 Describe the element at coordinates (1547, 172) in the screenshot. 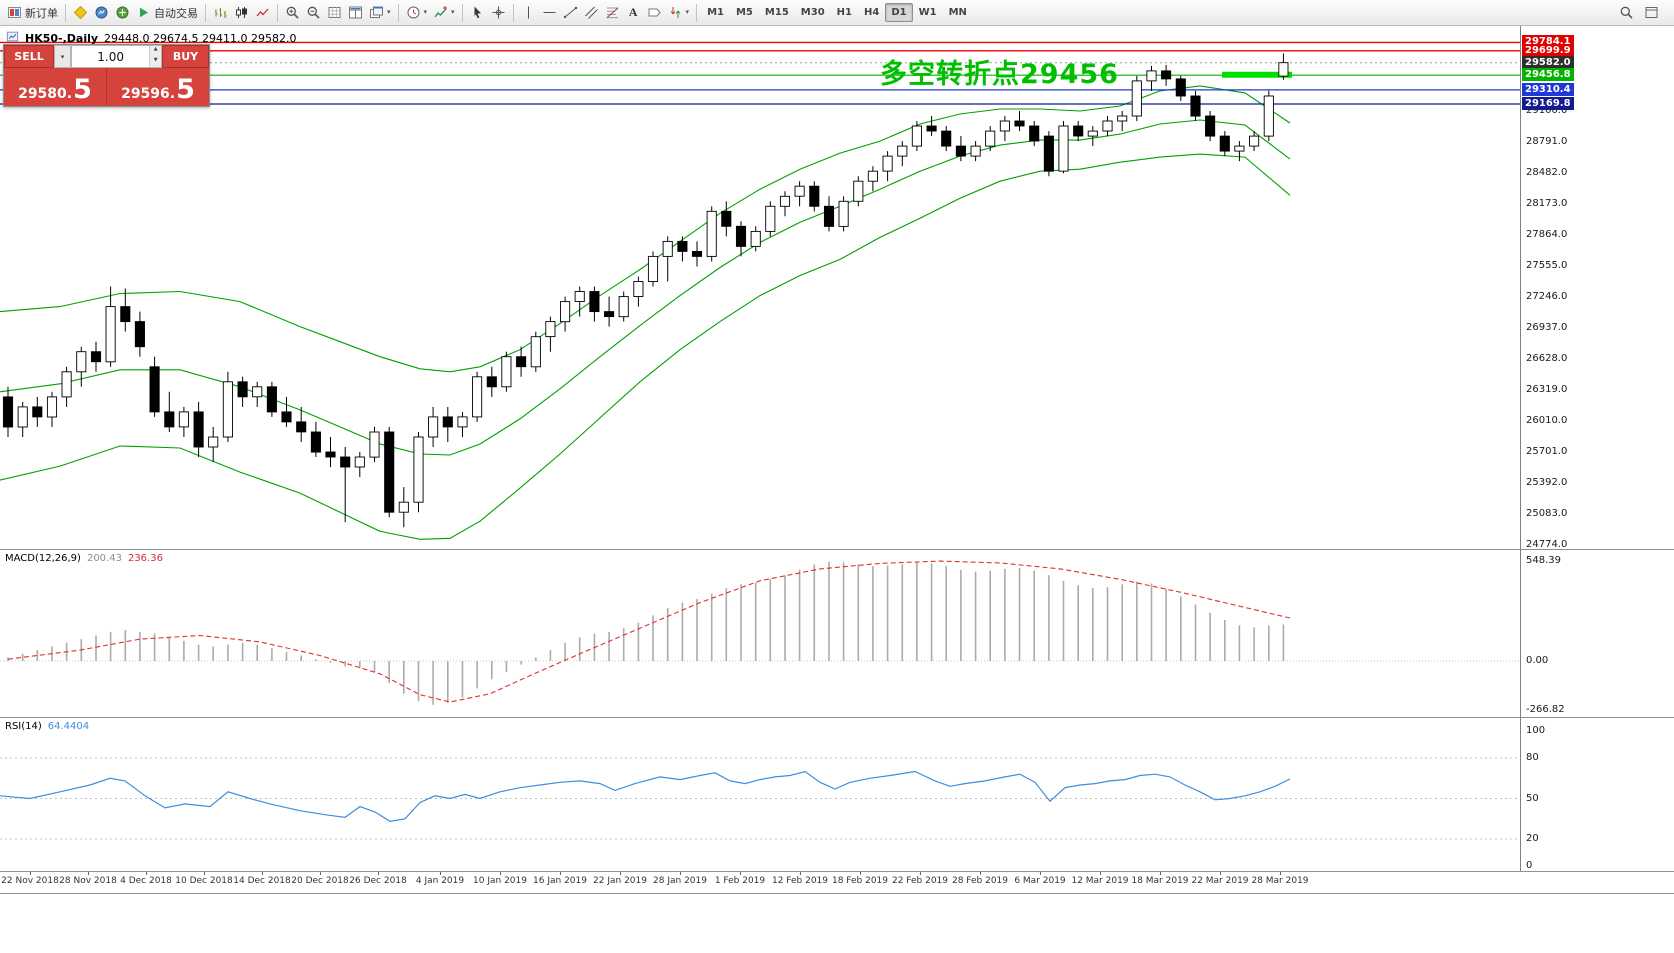

I see `axis-tick-label: 28482.0` at that location.